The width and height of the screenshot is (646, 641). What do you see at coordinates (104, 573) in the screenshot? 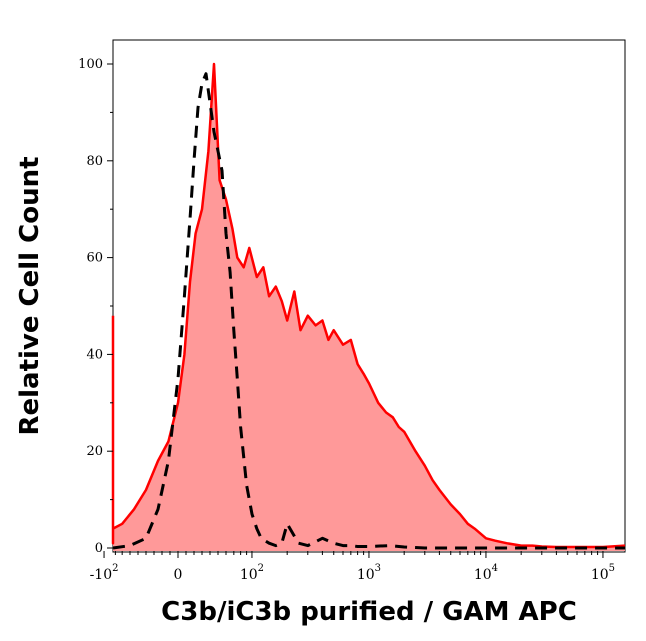
I see `x-tick-label-0: -102` at bounding box center [104, 573].